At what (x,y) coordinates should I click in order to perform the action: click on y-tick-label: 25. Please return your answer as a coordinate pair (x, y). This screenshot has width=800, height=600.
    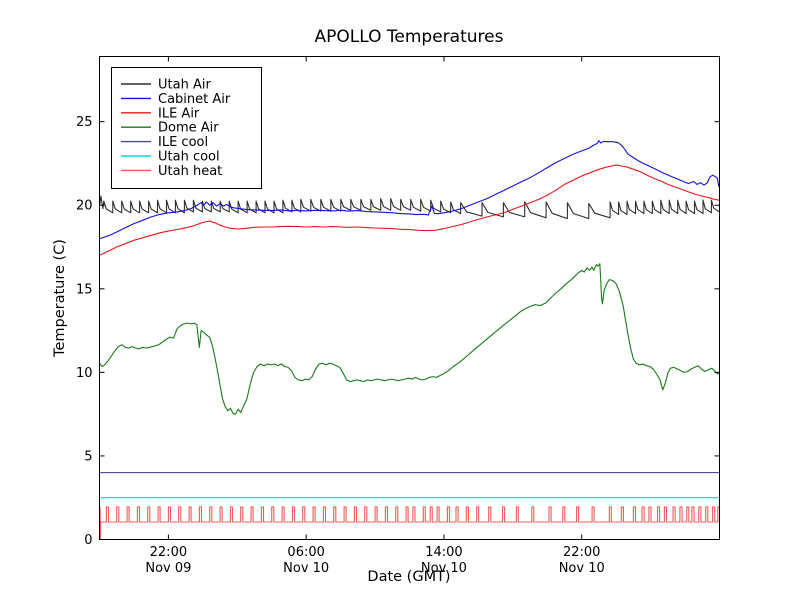
    Looking at the image, I should click on (84, 122).